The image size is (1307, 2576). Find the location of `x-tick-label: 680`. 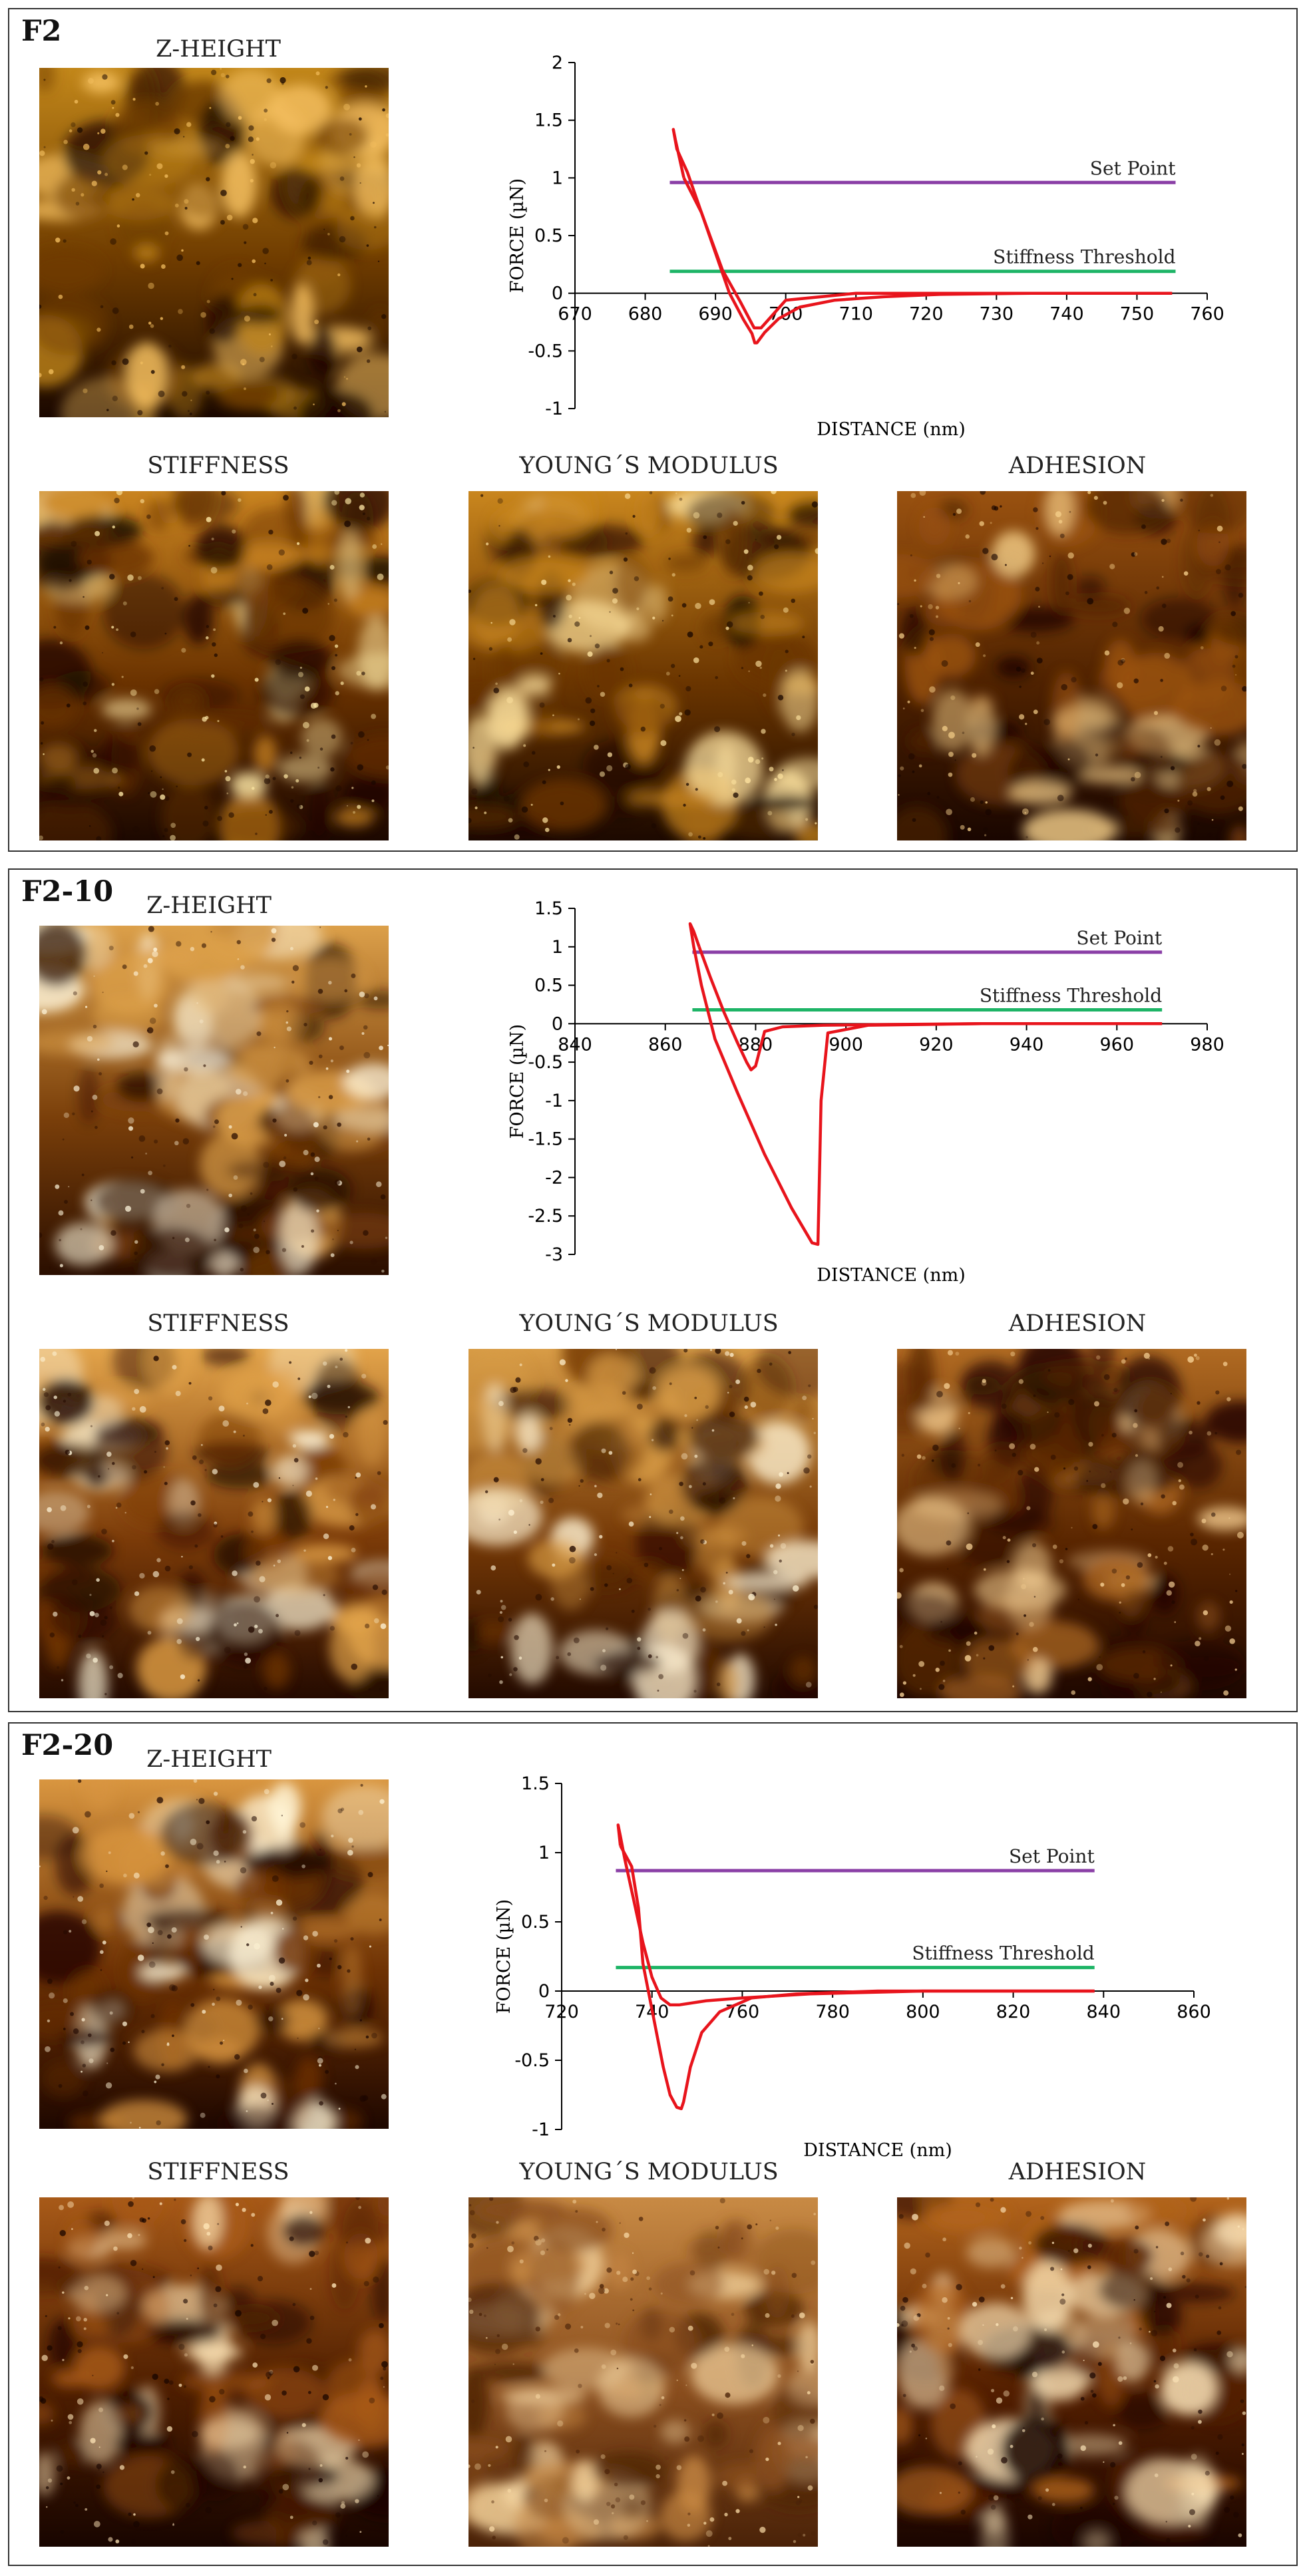

x-tick-label: 680 is located at coordinates (645, 315).